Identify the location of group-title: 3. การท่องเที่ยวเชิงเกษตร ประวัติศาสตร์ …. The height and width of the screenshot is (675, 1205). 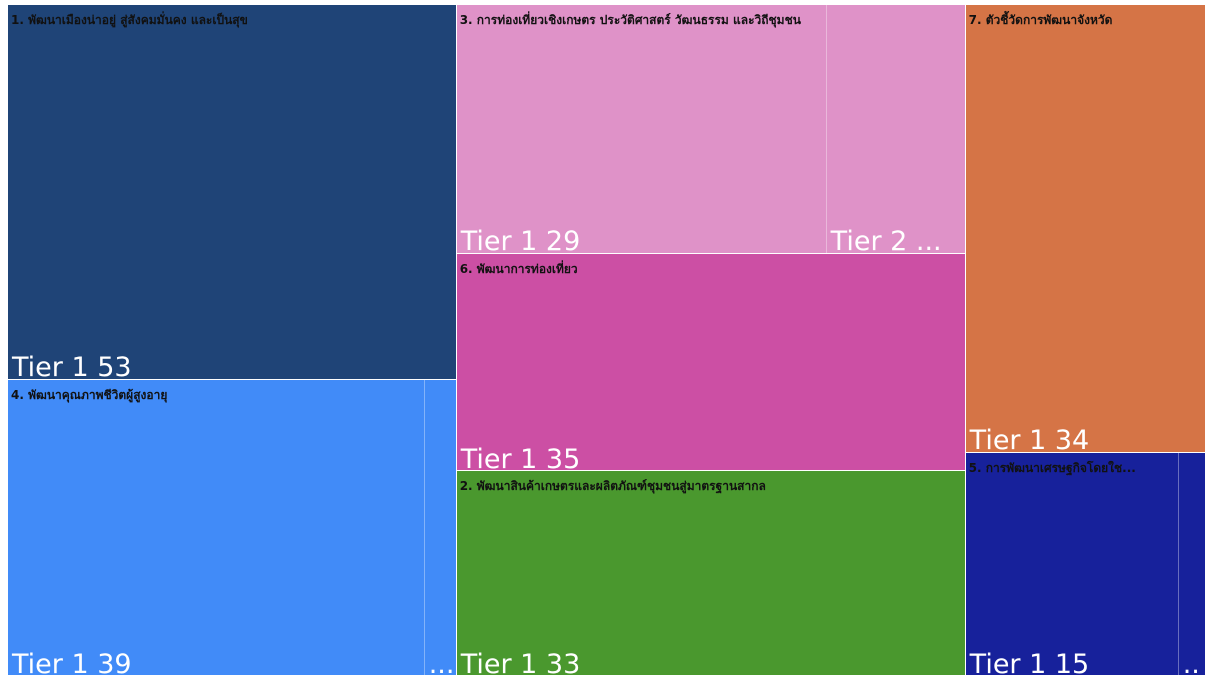
(630, 20).